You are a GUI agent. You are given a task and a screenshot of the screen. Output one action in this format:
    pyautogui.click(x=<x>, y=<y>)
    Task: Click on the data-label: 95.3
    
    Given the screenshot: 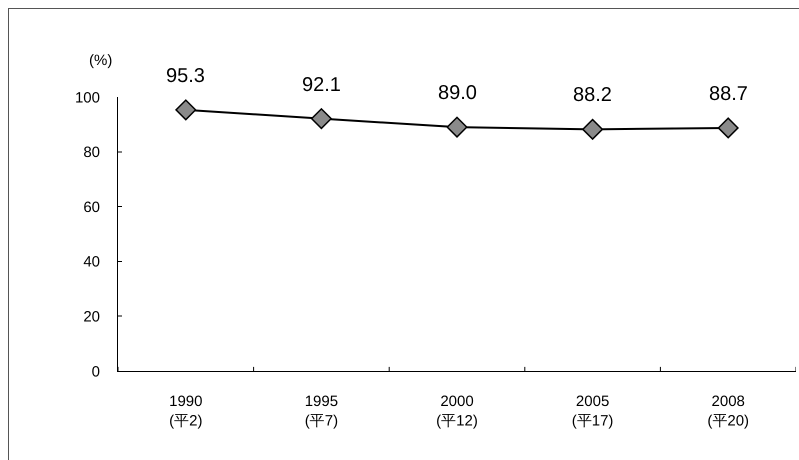 What is the action you would take?
    pyautogui.click(x=185, y=76)
    